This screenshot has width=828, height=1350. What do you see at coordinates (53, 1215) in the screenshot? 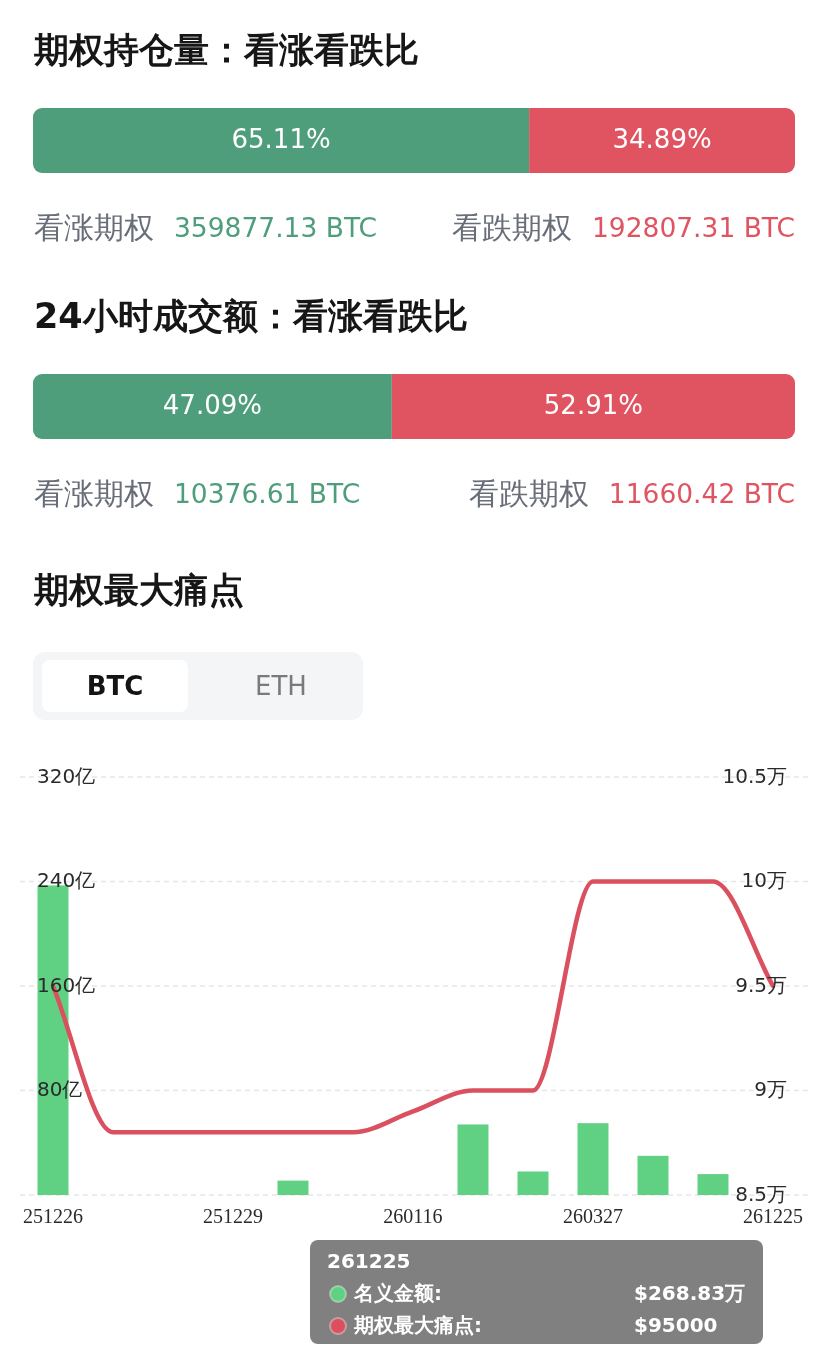
I see `x-tick-label: 251226` at bounding box center [53, 1215].